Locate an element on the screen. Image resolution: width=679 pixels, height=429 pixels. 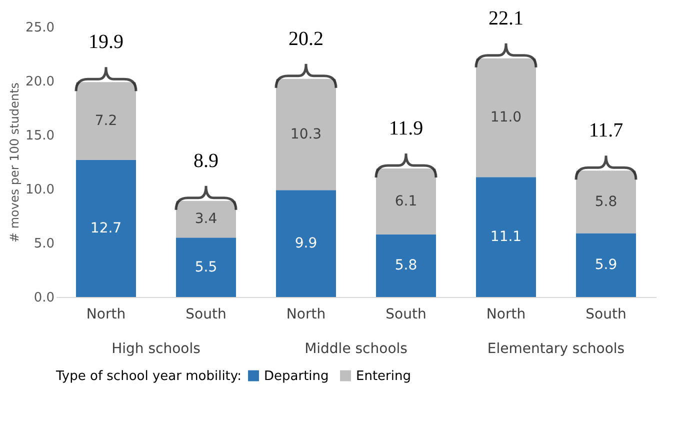
total-label: 11.7 is located at coordinates (606, 131).